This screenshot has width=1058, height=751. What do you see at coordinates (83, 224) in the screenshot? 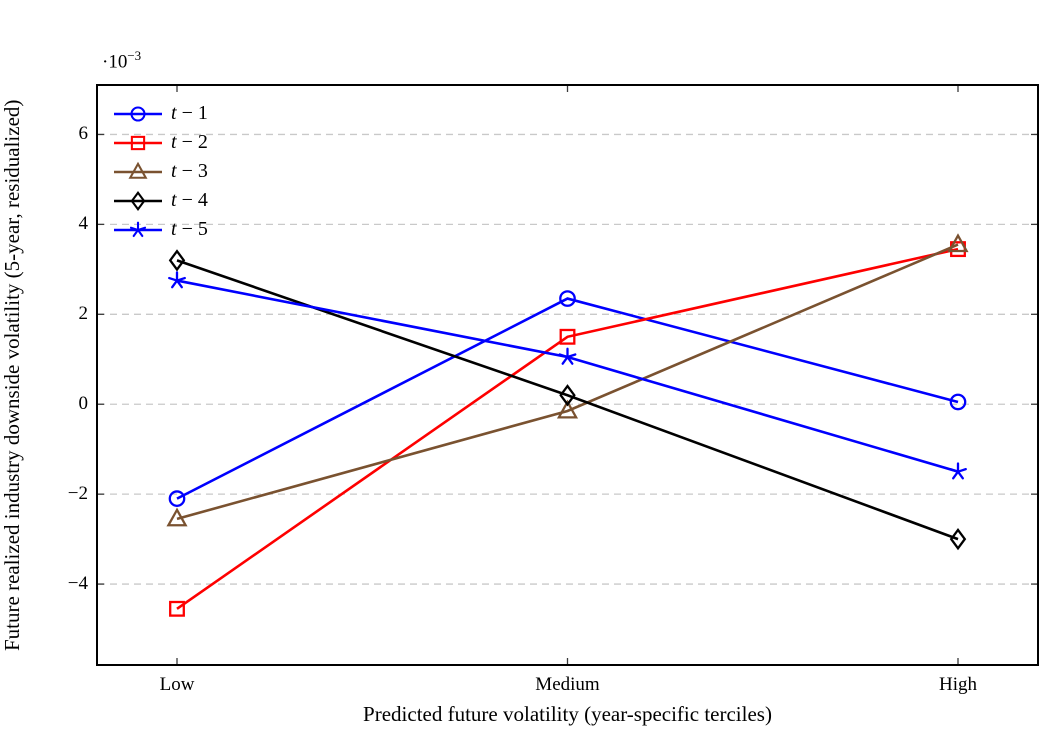
I see `y-tick-label: 4` at bounding box center [83, 224].